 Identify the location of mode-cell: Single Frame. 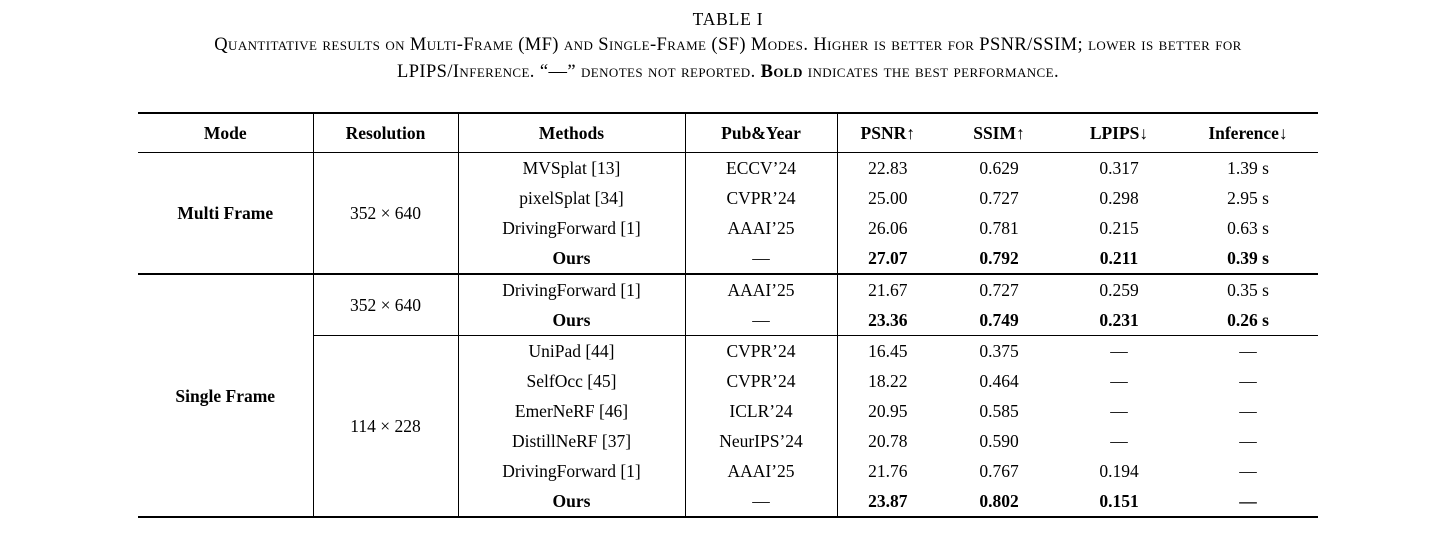
(226, 395).